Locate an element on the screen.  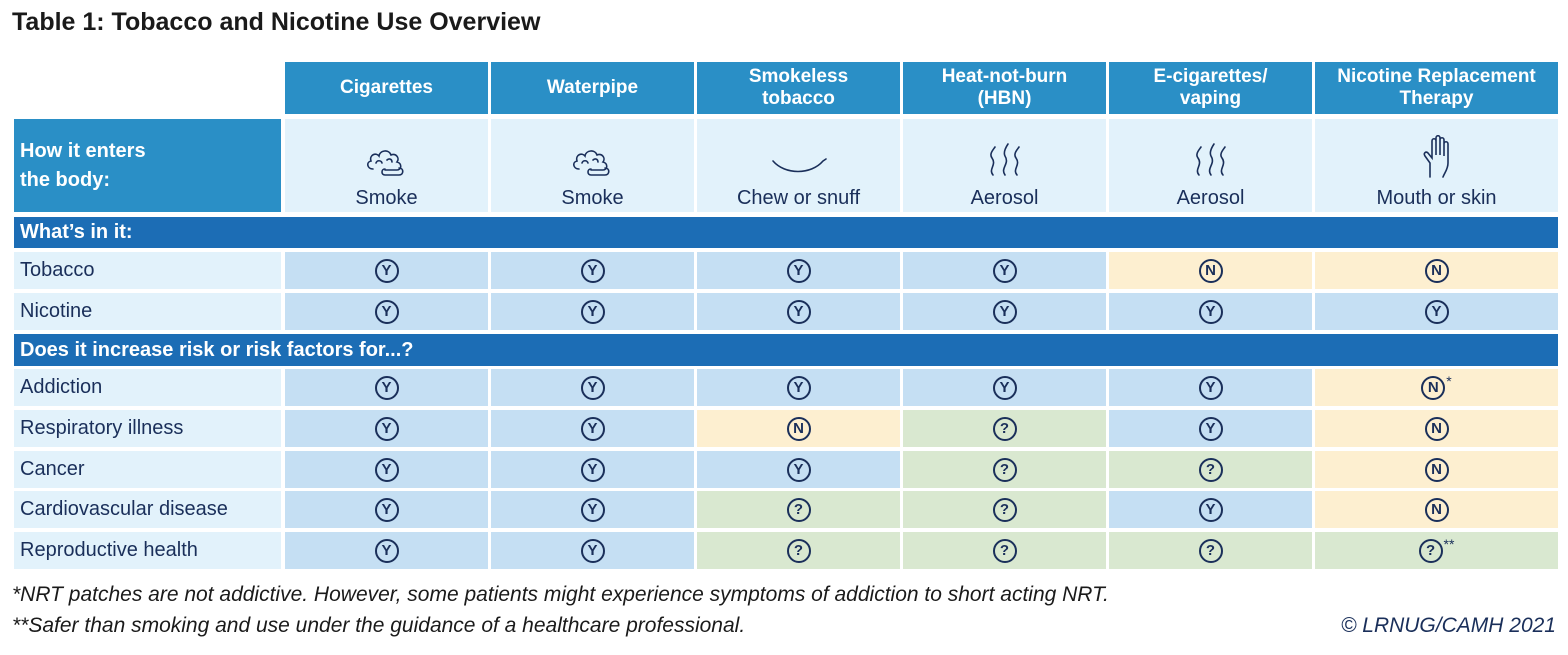
column-header-text: Heat-not-burn (HBN) is located at coordinates (1004, 87).